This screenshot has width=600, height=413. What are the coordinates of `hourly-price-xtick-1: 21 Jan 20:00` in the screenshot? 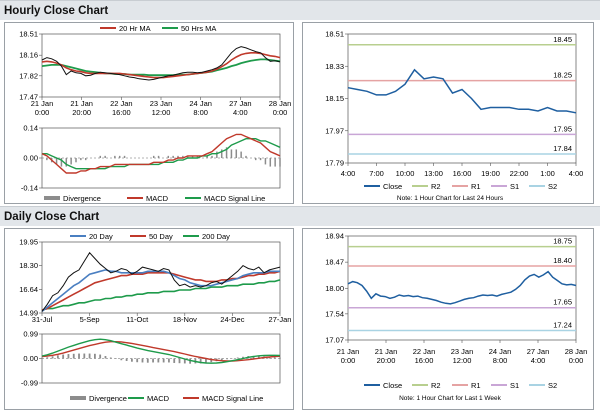 It's located at (81, 108).